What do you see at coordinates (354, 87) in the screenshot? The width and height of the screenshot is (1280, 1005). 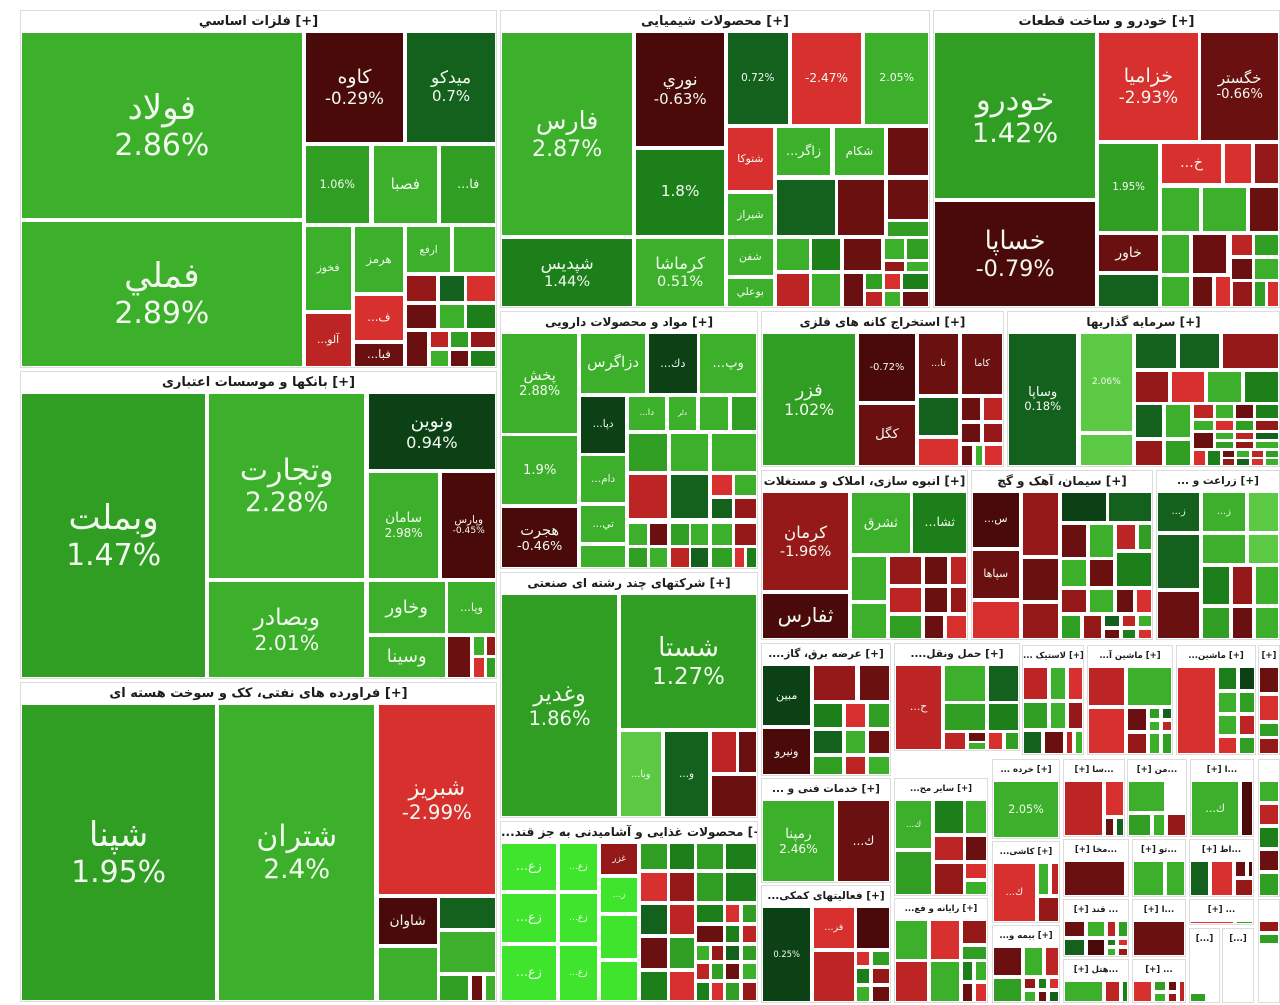 I see `stock-tile: كاوه -0.29%` at bounding box center [354, 87].